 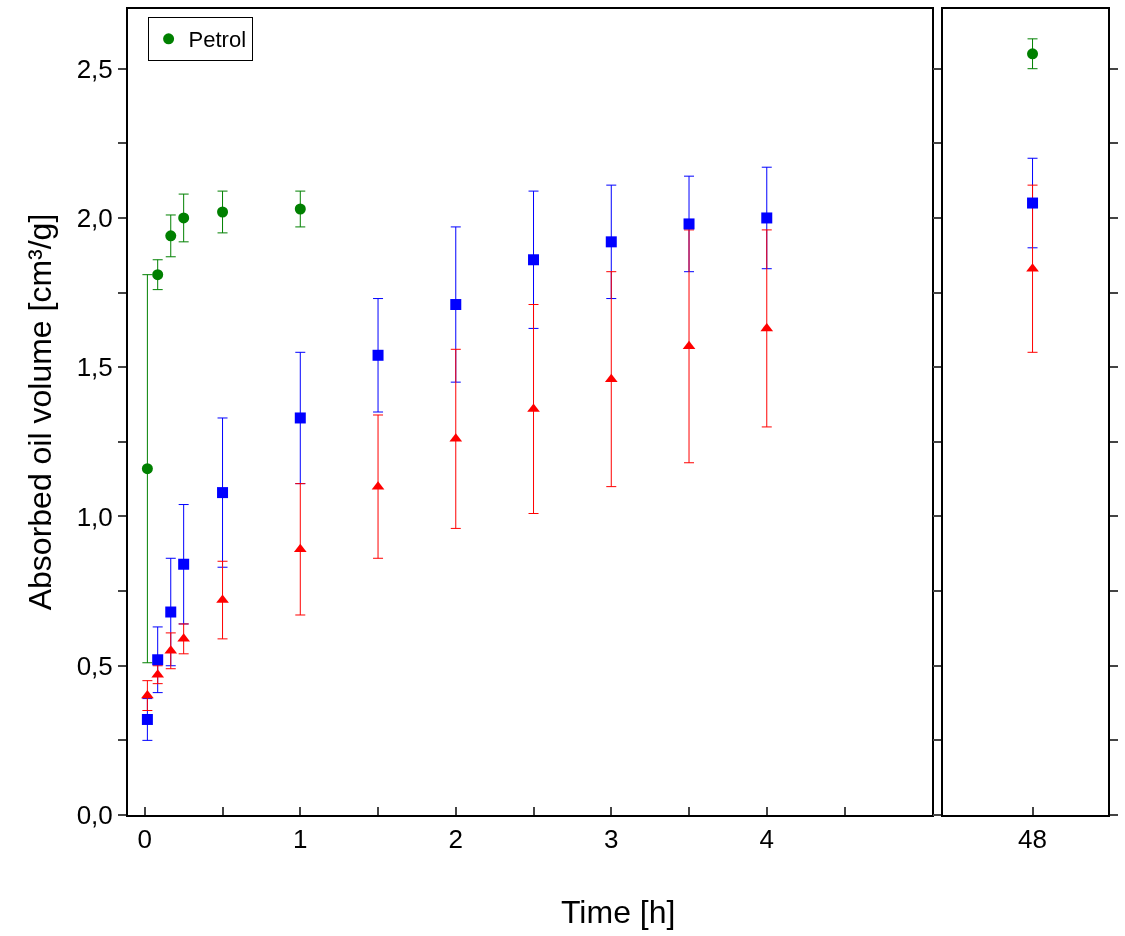 I want to click on y-tick-label: 2,0, so click(x=94, y=218).